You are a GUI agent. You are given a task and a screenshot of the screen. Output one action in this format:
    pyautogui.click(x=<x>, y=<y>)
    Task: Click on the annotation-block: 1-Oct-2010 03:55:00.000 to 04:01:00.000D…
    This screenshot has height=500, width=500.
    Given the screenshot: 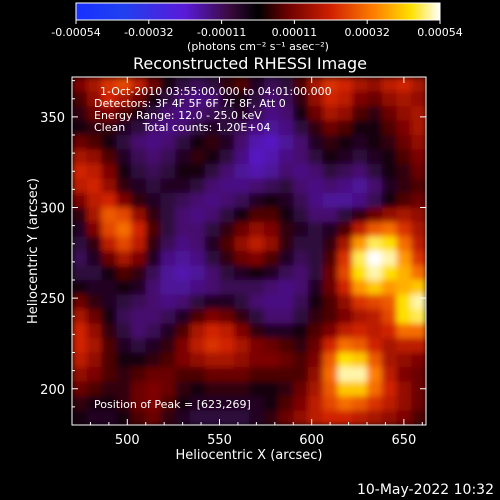 What is the action you would take?
    pyautogui.click(x=213, y=109)
    